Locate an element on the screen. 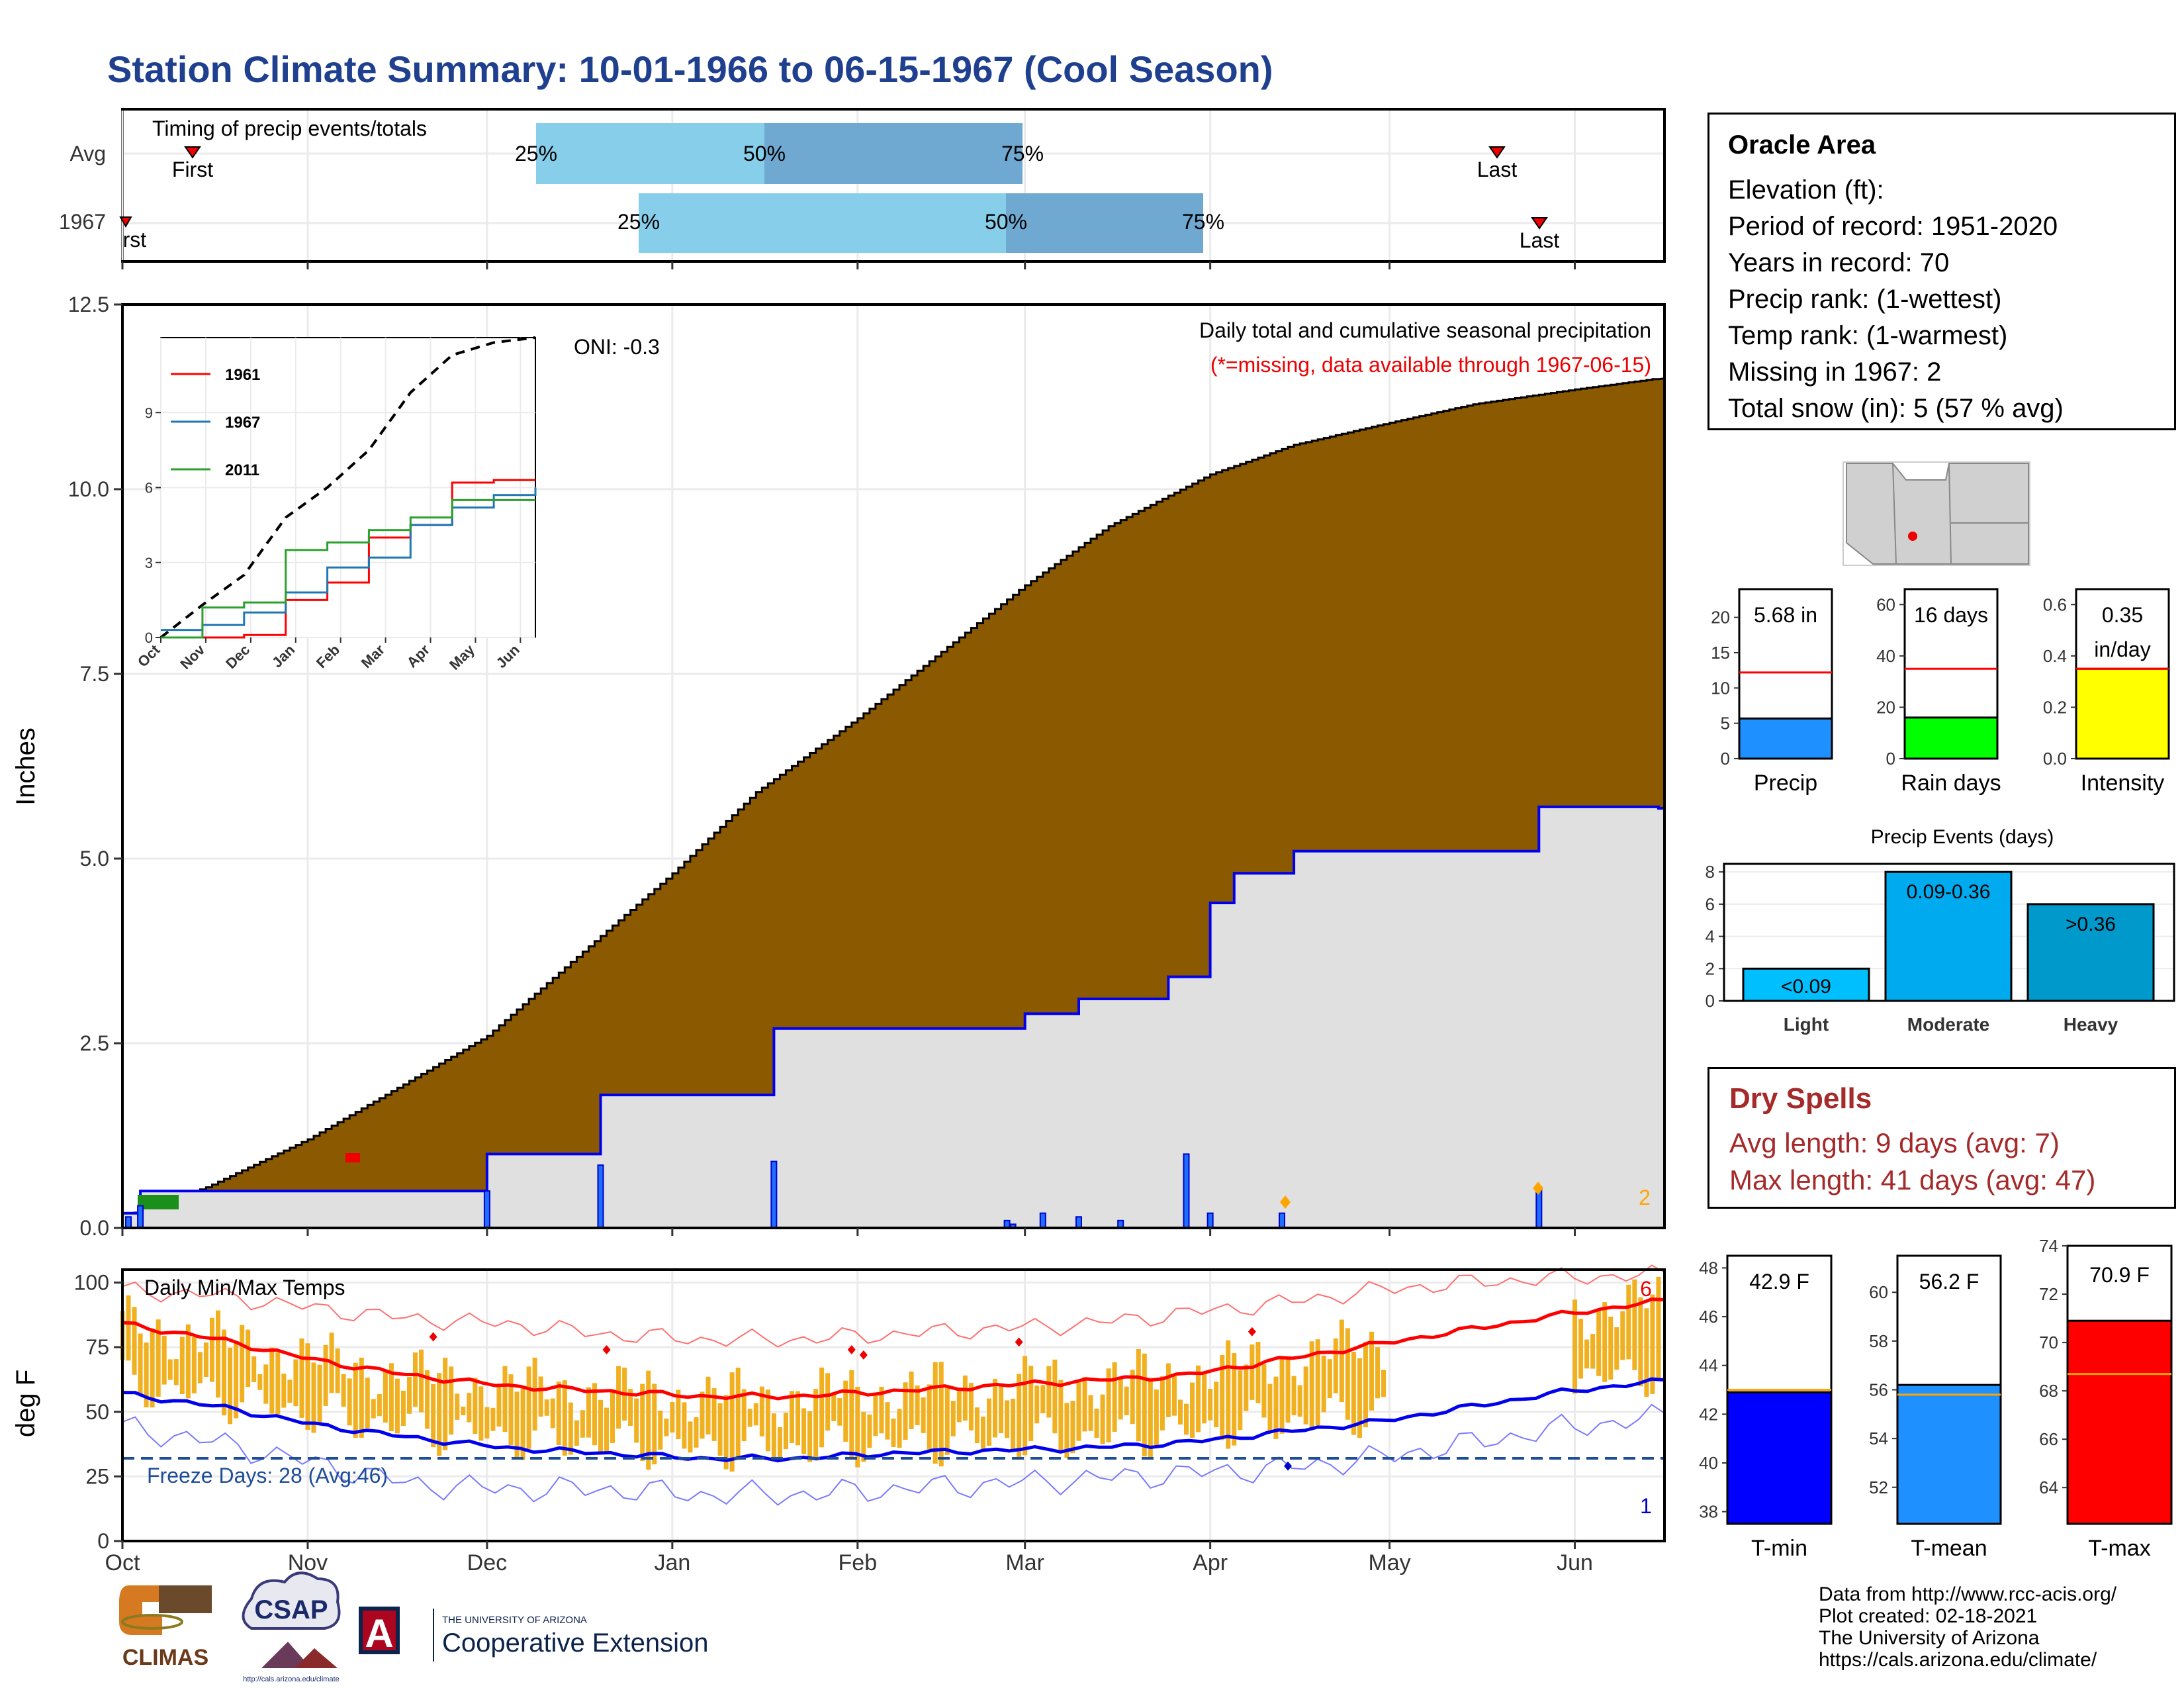 The image size is (2184, 1688). dry-spells-title: Dry Spells is located at coordinates (1800, 1098).